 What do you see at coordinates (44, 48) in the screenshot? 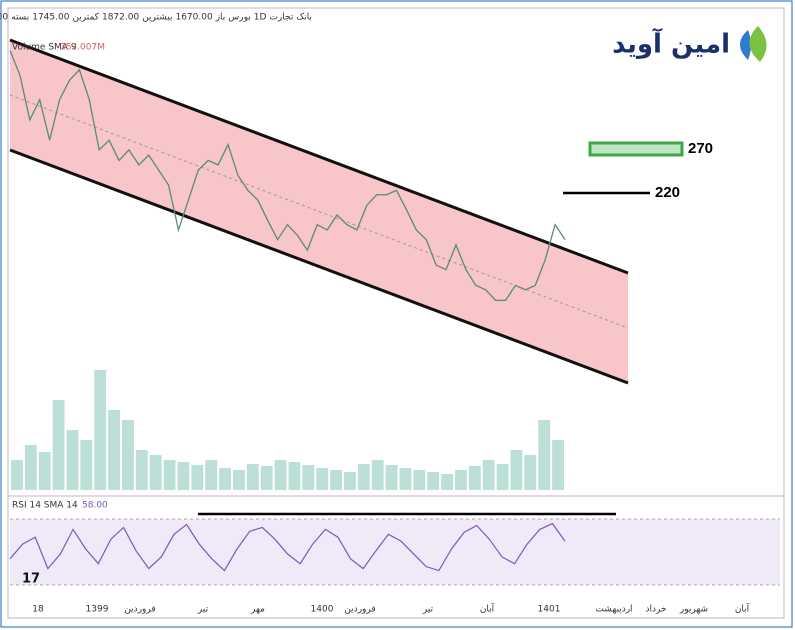
I see `volume-label: Volume SMA 9` at bounding box center [44, 48].